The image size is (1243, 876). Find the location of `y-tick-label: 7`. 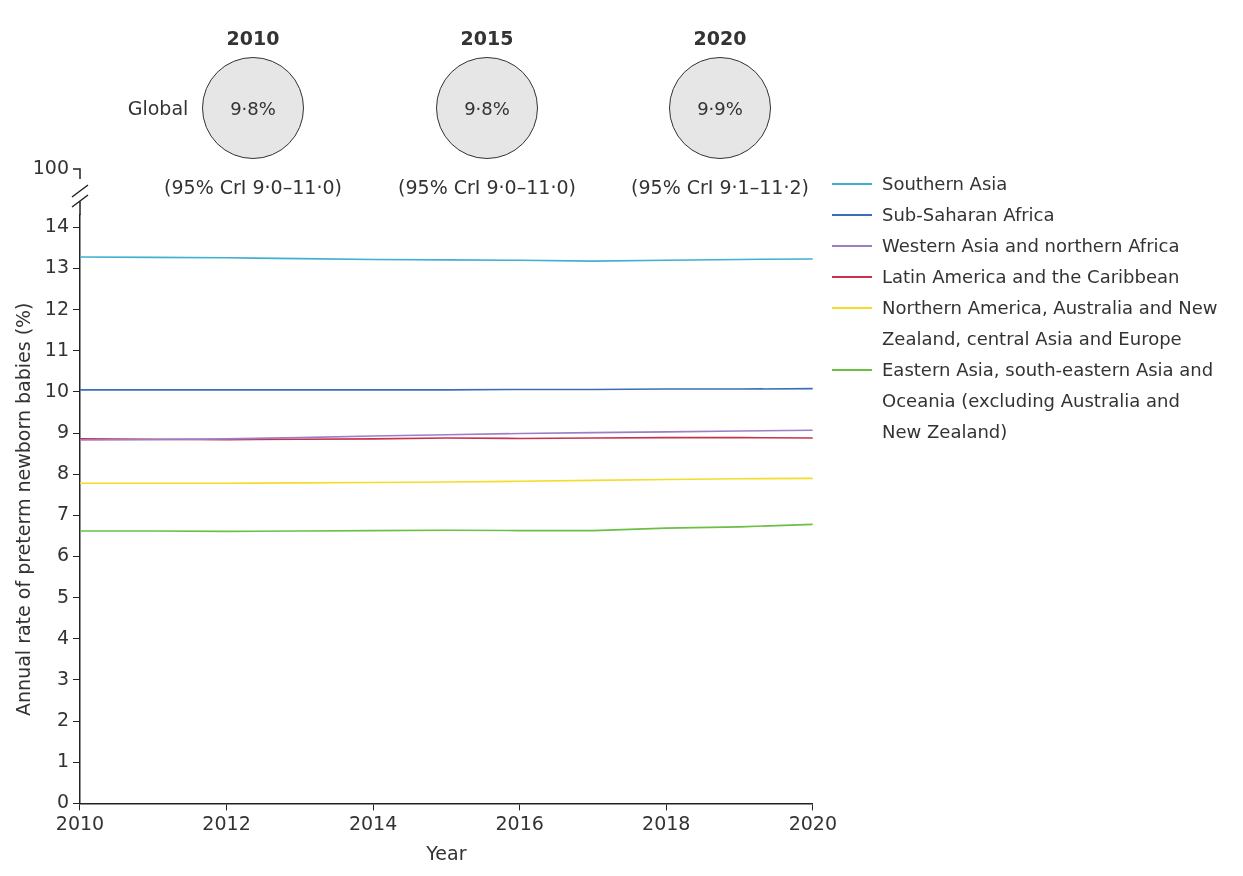

y-tick-label: 7 is located at coordinates (62, 513).